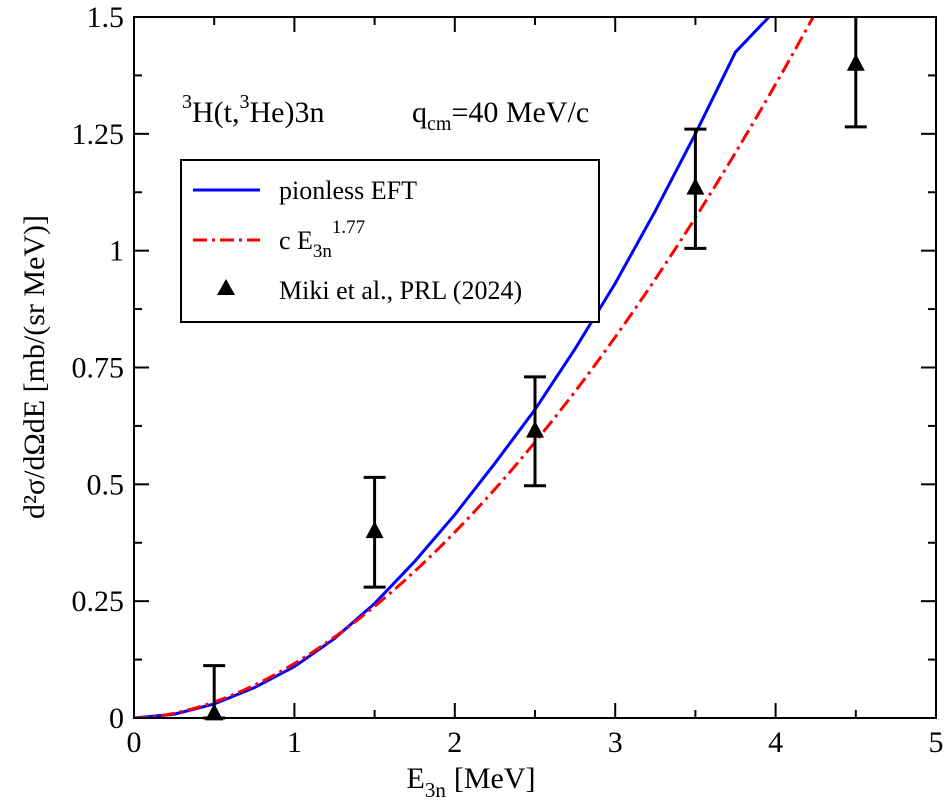 Image resolution: width=947 pixels, height=808 pixels. I want to click on x-axis-title-unit: [MeV], so click(495, 778).